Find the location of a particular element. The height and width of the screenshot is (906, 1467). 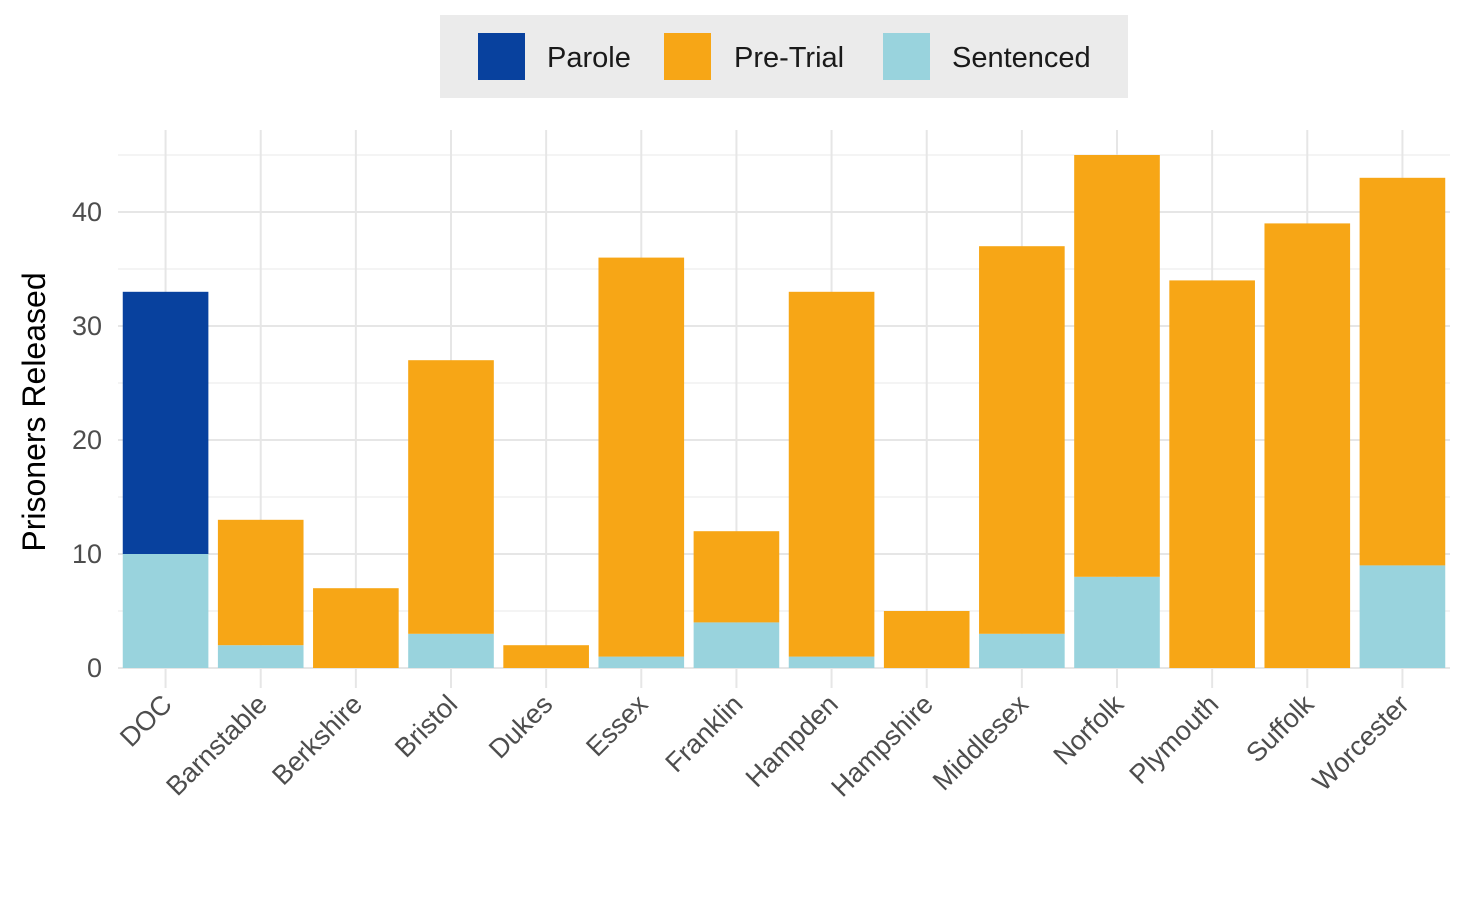

y-axis-title: Prisoners Released is located at coordinates (34, 411).